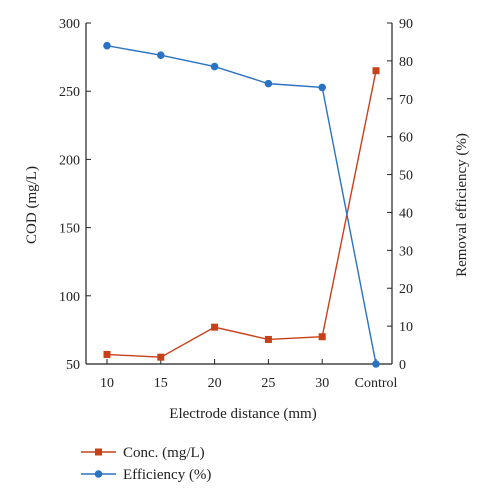 This screenshot has width=487, height=500. What do you see at coordinates (146, 464) in the screenshot?
I see `legend: Conc. (mg/L) Efficiency (%)` at bounding box center [146, 464].